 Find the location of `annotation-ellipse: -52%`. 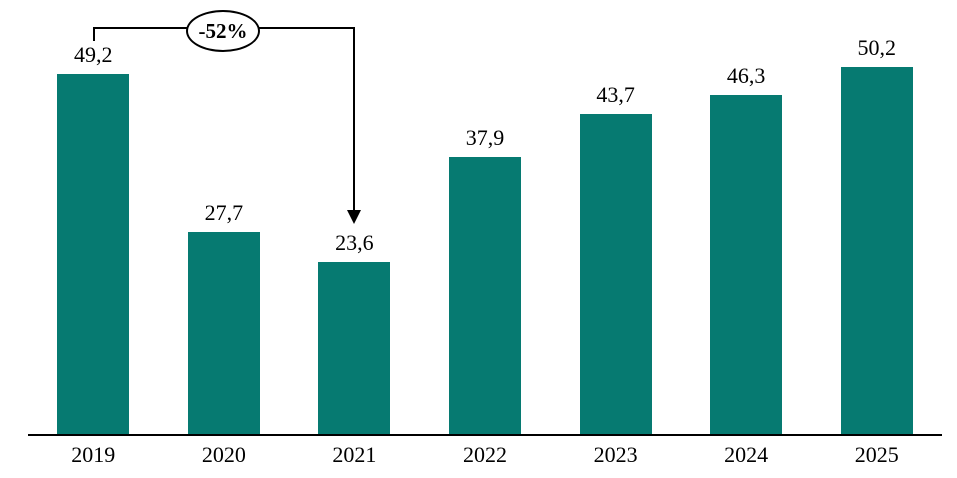

annotation-ellipse: -52% is located at coordinates (223, 31).